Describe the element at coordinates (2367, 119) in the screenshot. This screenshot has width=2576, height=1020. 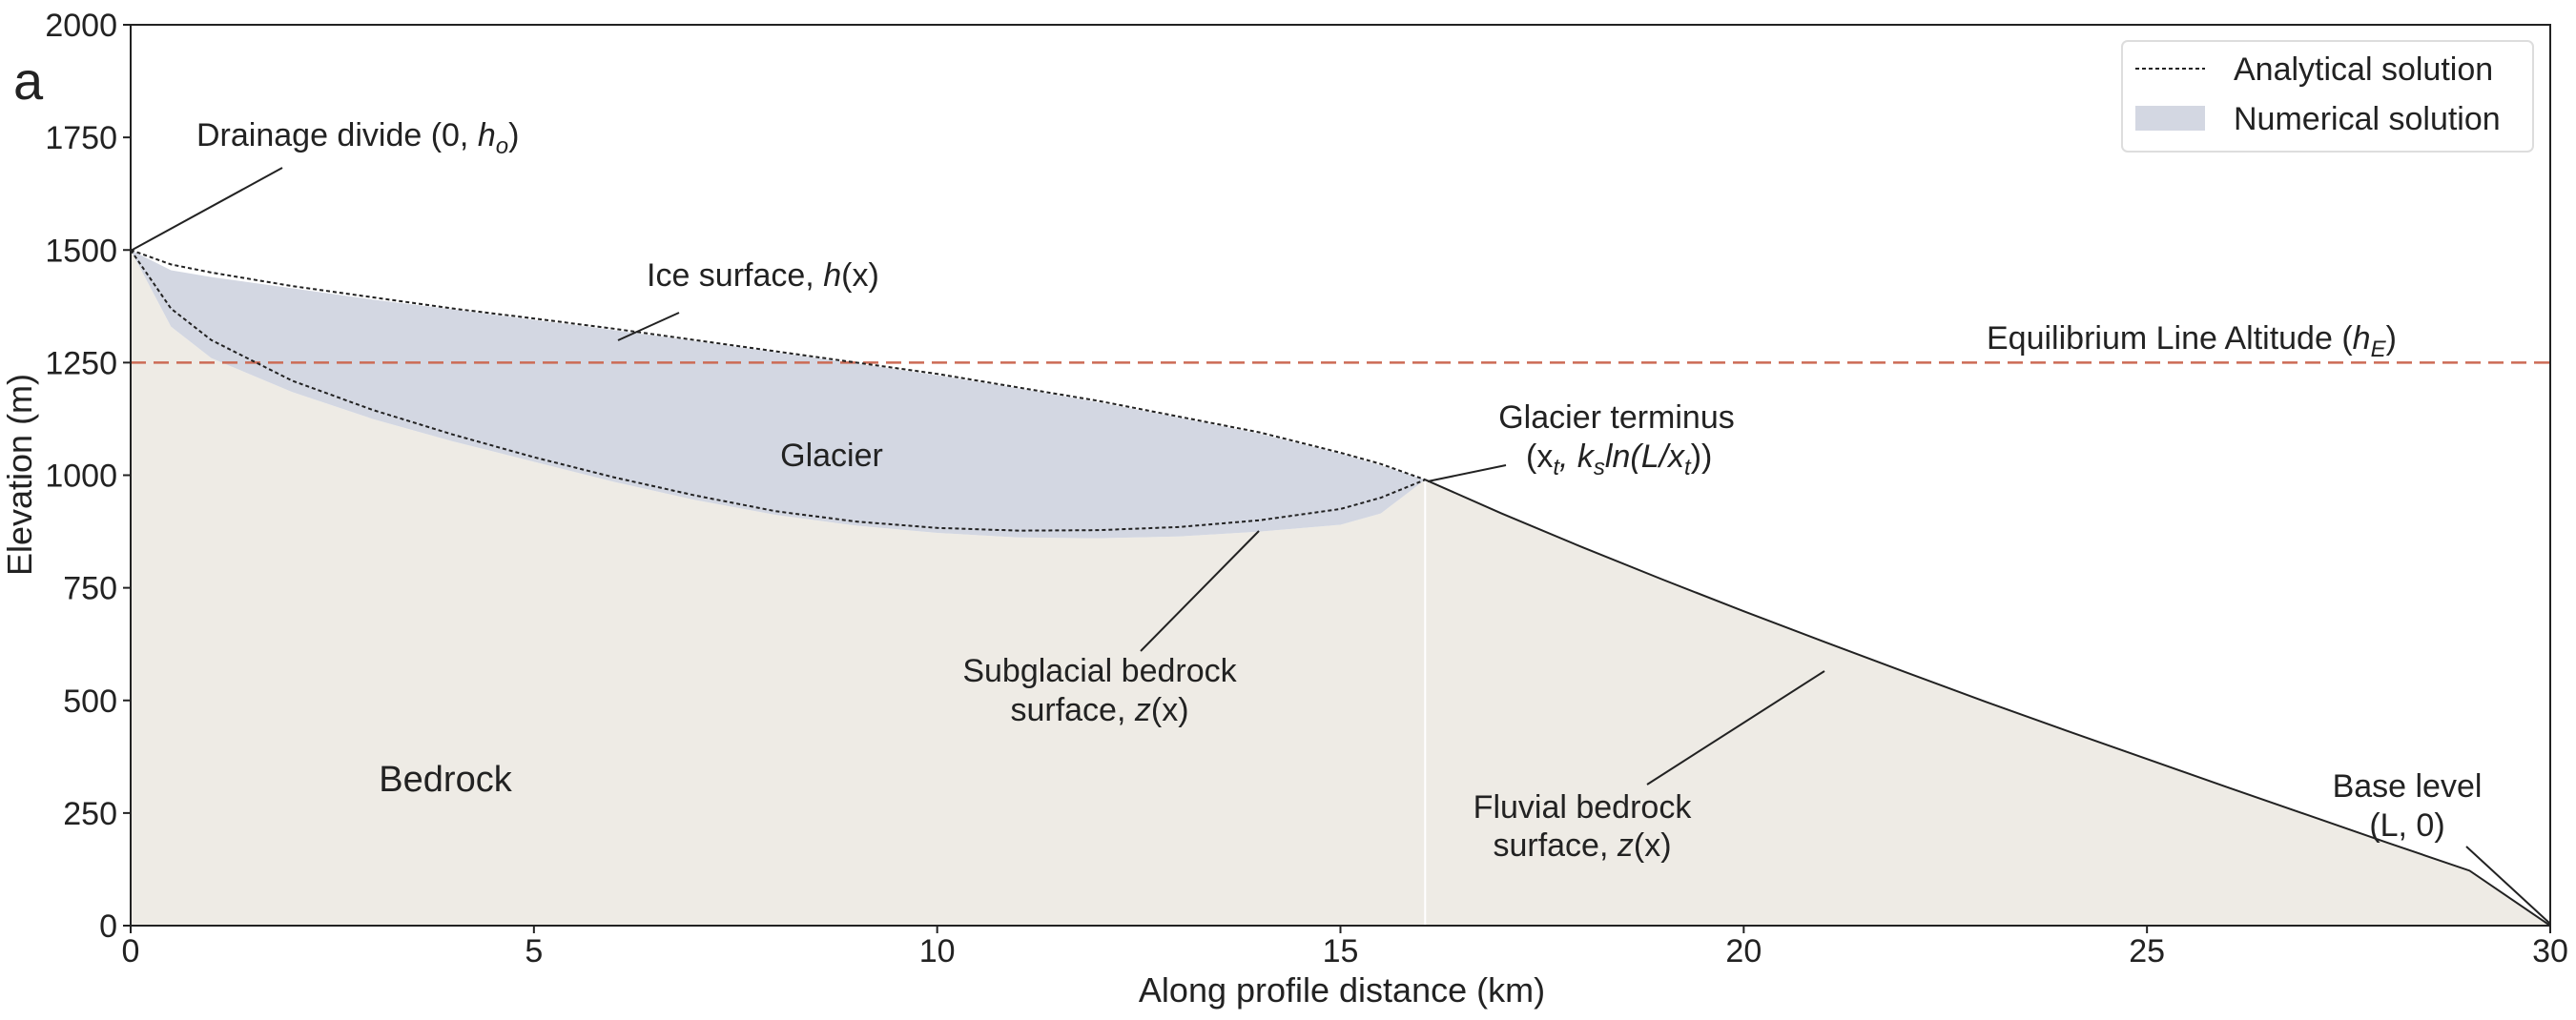
I see `legend-numerical-label: Numerical solution` at that location.